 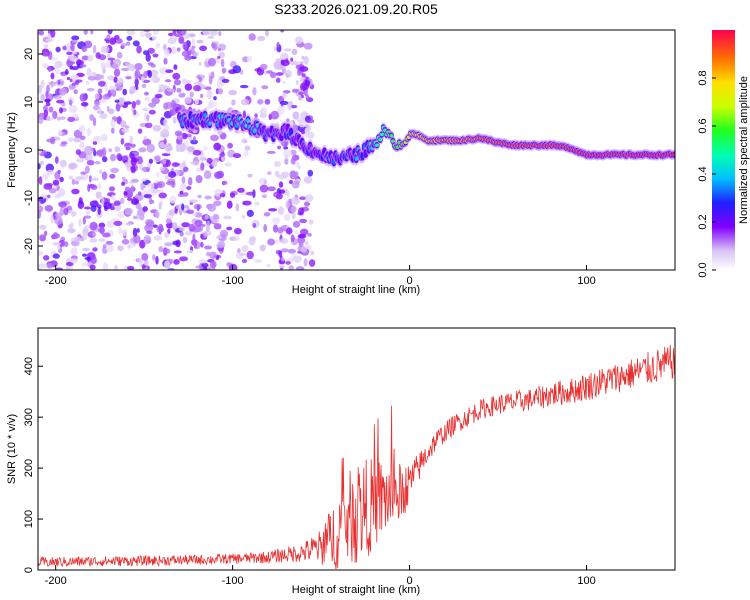 I want to click on x-tick-label: 100, so click(x=586, y=281).